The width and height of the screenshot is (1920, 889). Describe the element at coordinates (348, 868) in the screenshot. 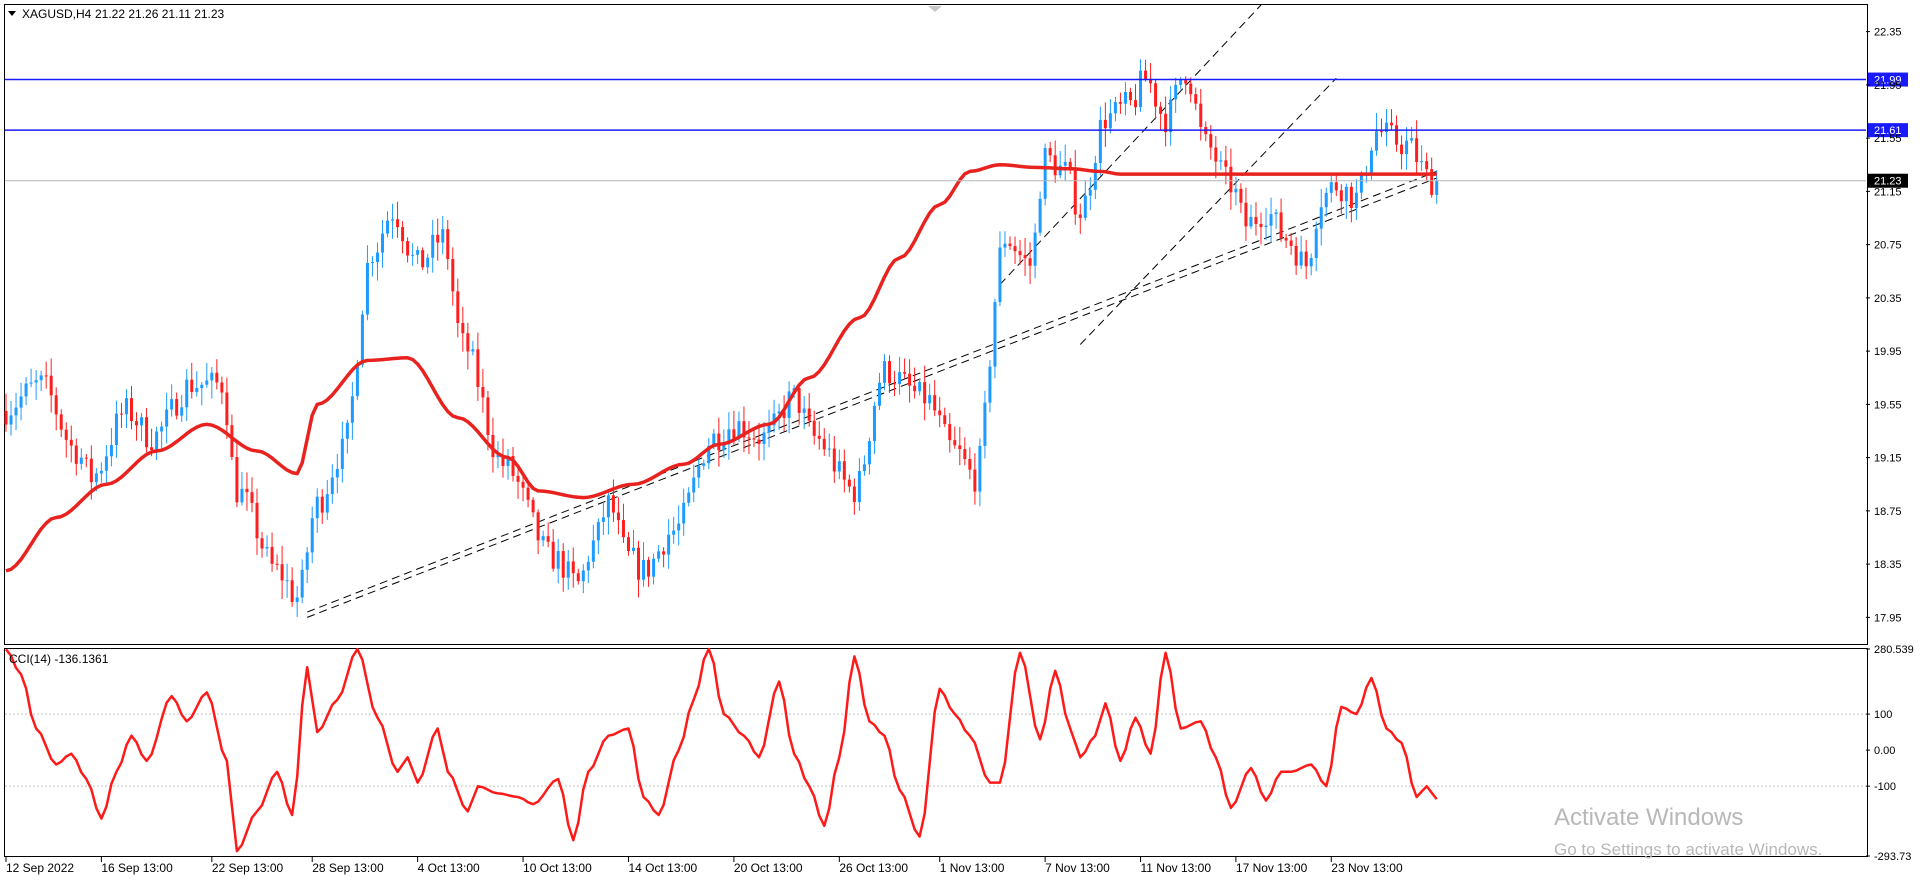

I see `time-tick-label: 28 Sep 13:00` at that location.